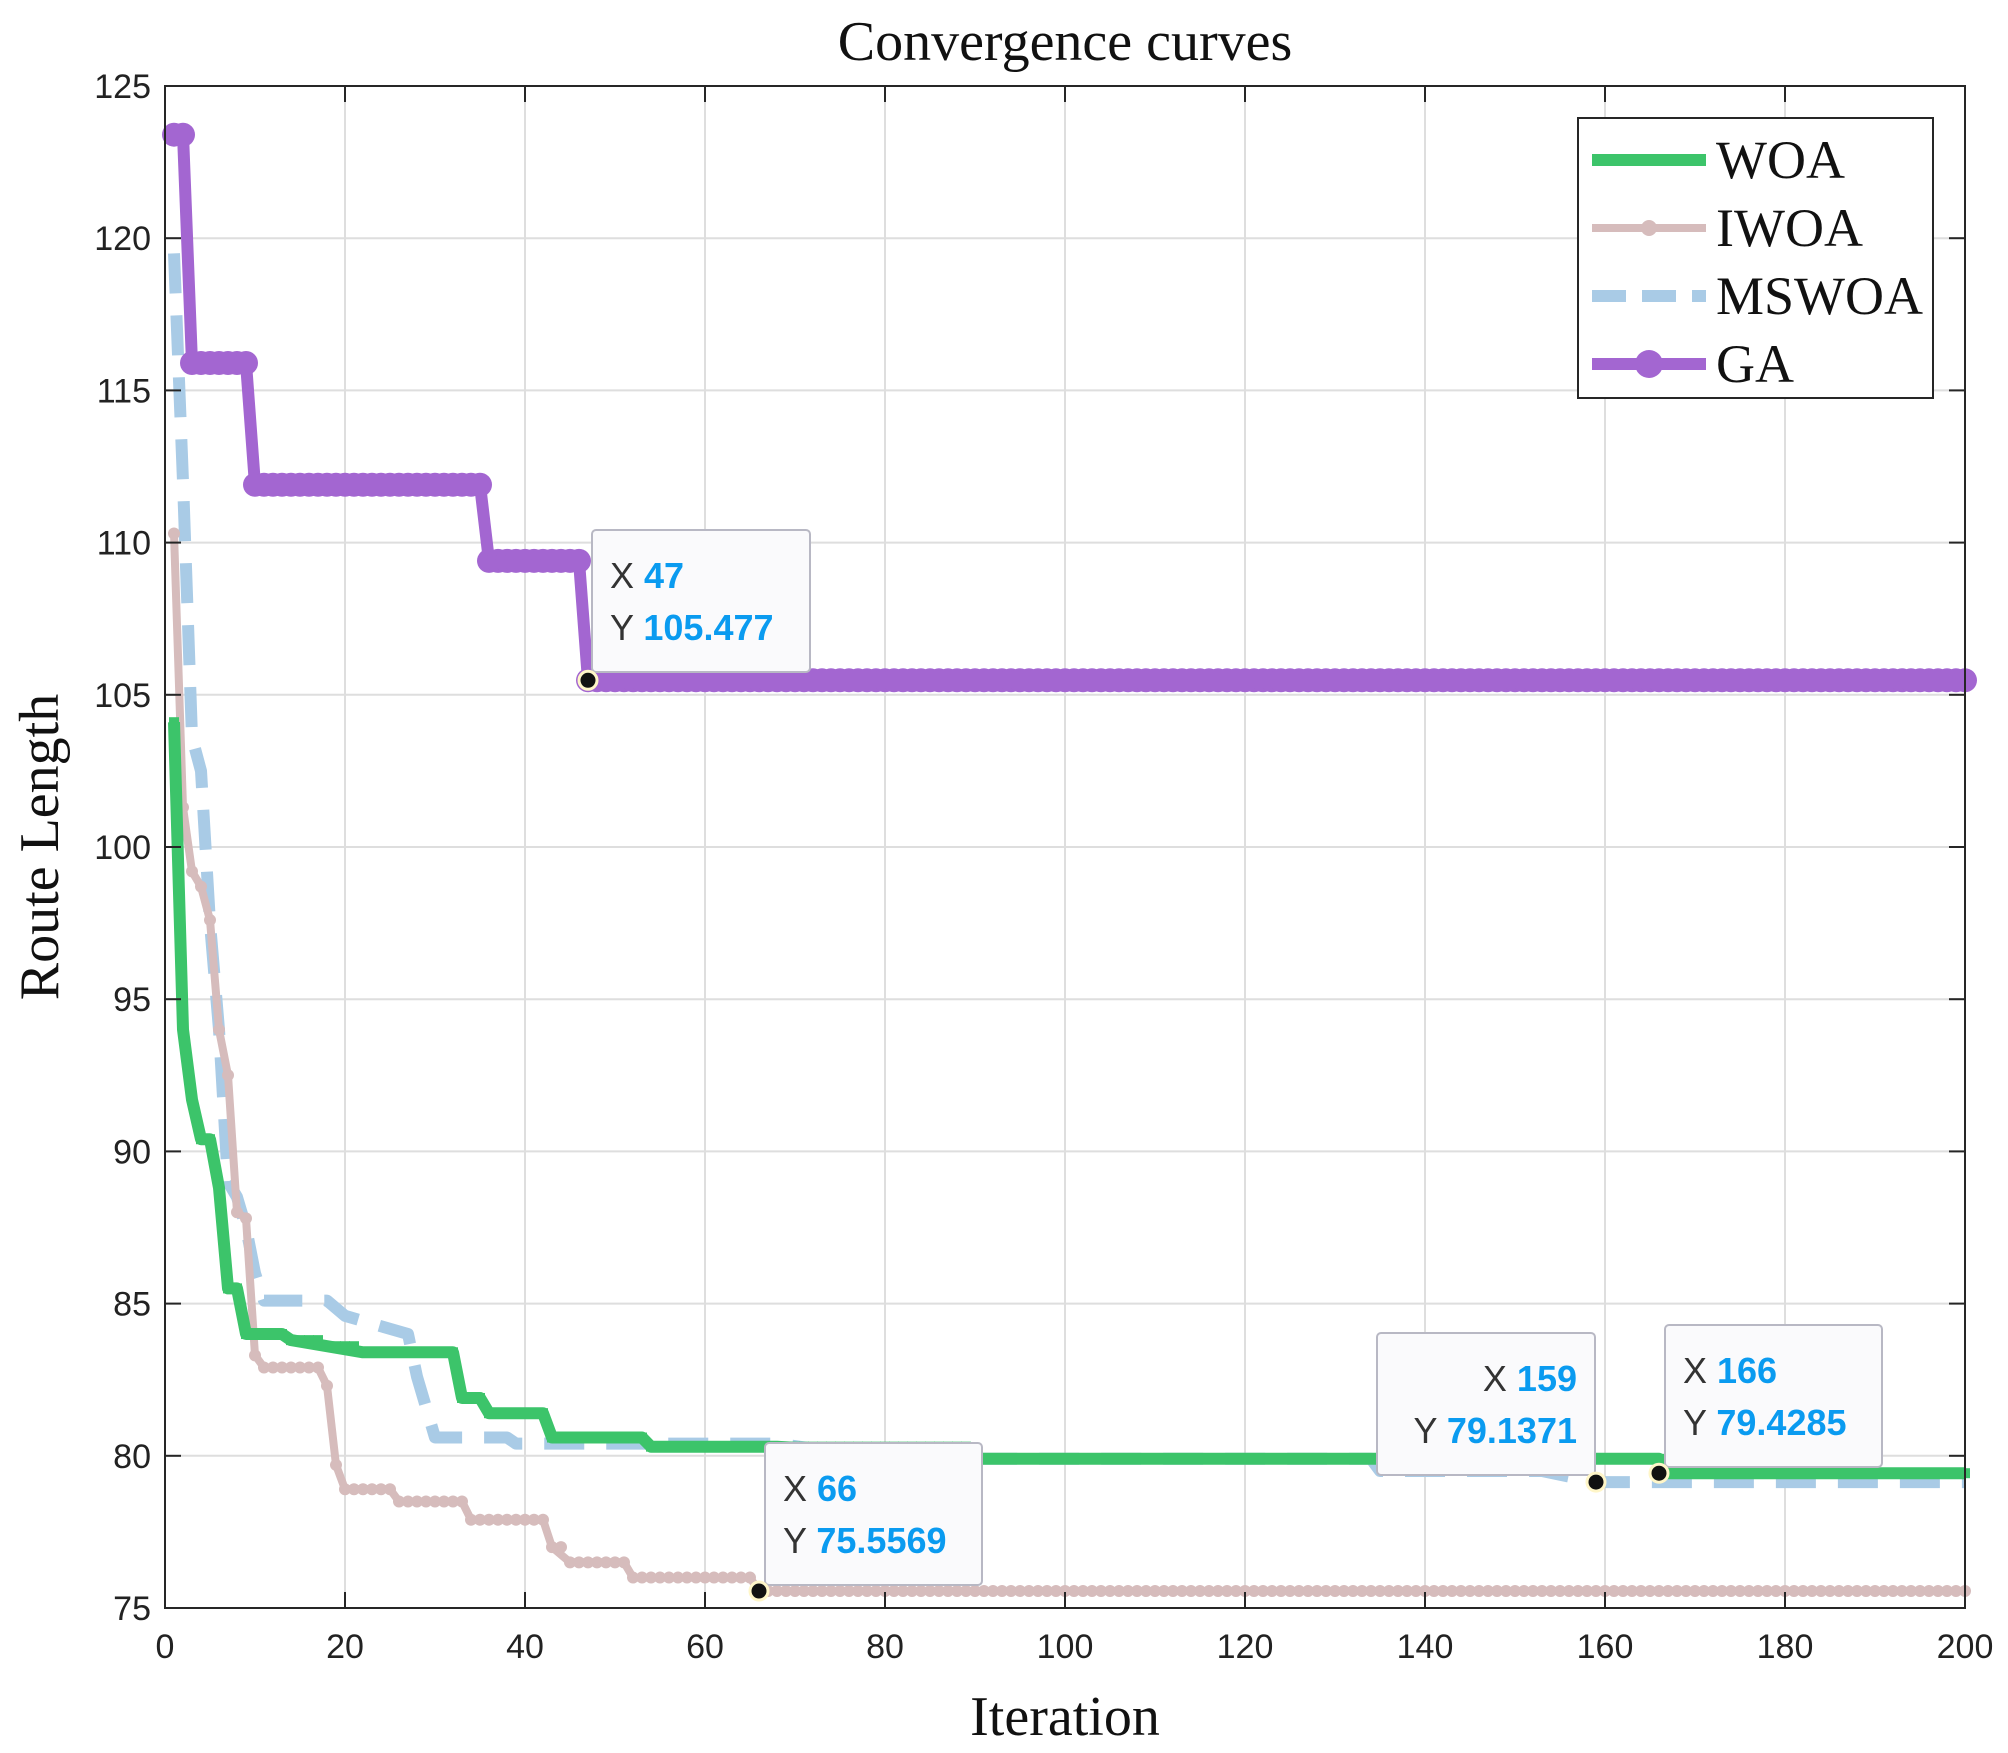  What do you see at coordinates (865, 1522) in the screenshot?
I see `datatip-iwoa: X 66Y 75.5569` at bounding box center [865, 1522].